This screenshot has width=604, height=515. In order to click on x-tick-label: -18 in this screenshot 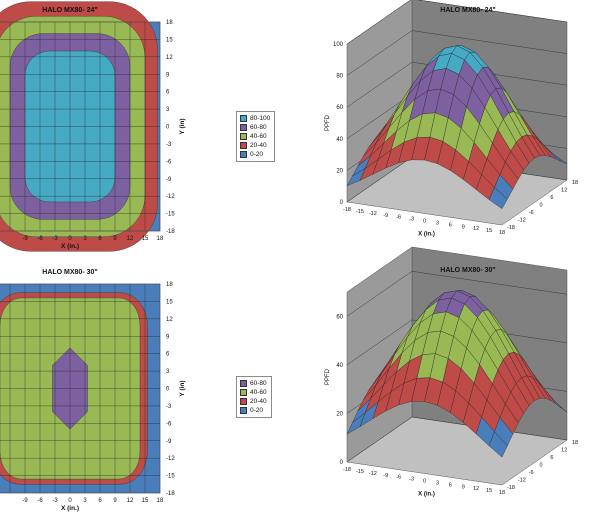, I will do `click(347, 210)`.